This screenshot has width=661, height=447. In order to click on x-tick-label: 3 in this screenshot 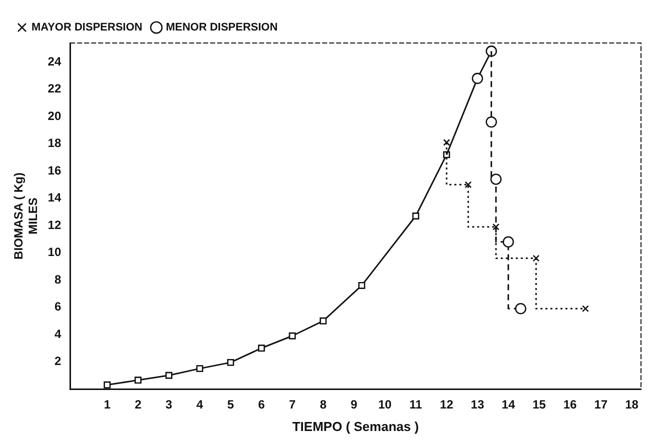, I will do `click(169, 405)`.